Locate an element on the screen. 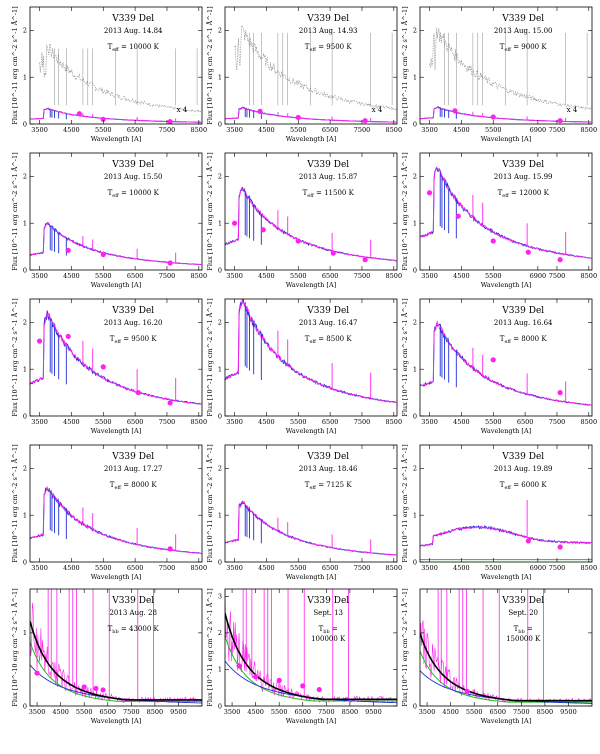 The width and height of the screenshot is (600, 754). green-fit-line is located at coordinates (116, 671).